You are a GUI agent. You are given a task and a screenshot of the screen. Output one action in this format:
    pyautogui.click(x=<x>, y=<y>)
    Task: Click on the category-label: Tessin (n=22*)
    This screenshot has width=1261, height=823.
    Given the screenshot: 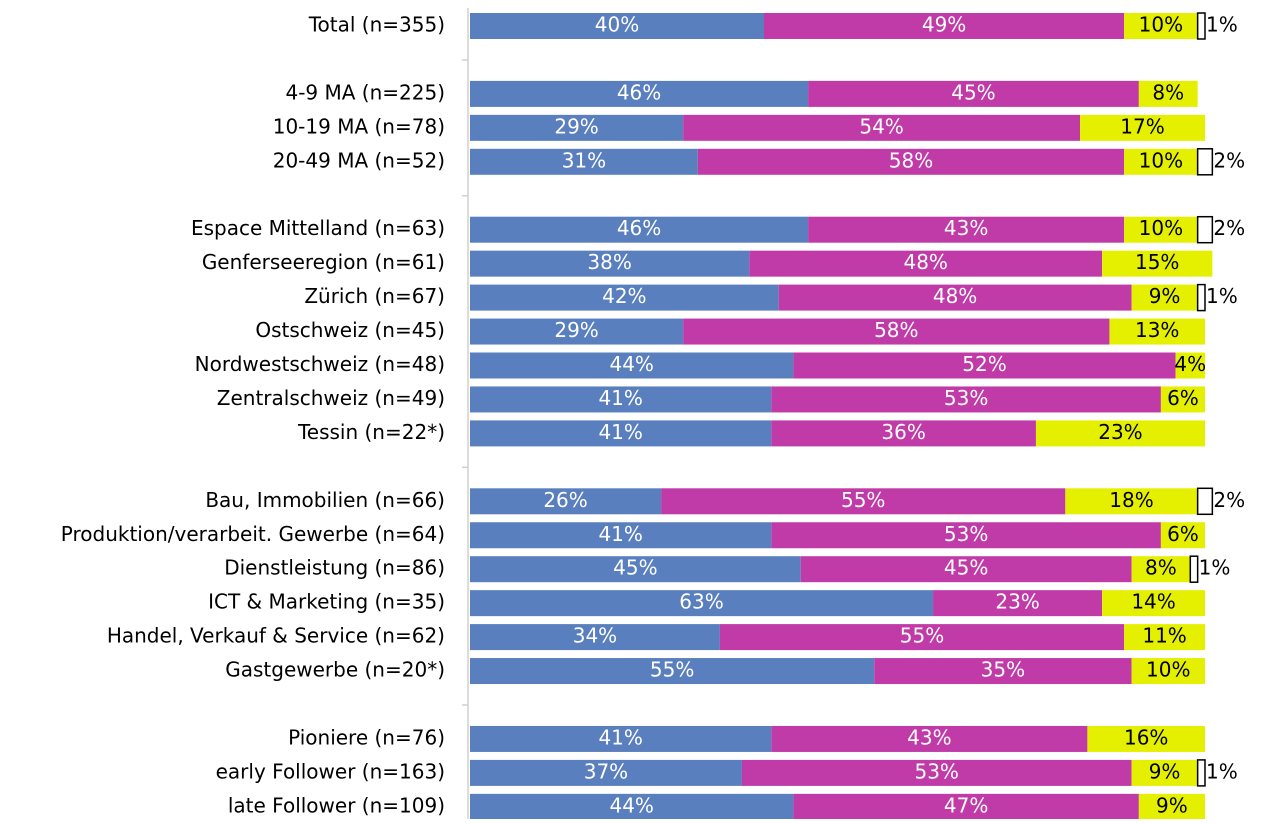 What is the action you would take?
    pyautogui.click(x=371, y=432)
    